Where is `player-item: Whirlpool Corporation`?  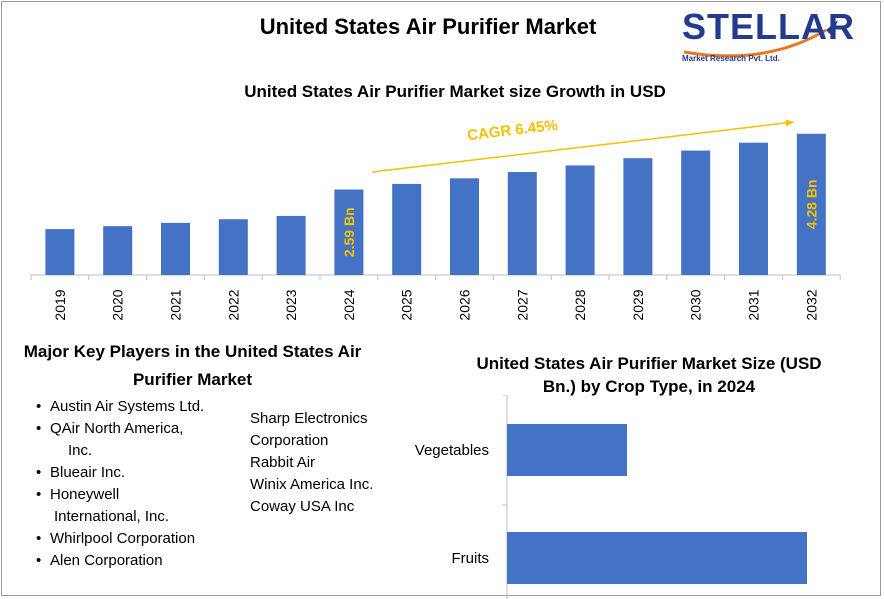
player-item: Whirlpool Corporation is located at coordinates (136, 539).